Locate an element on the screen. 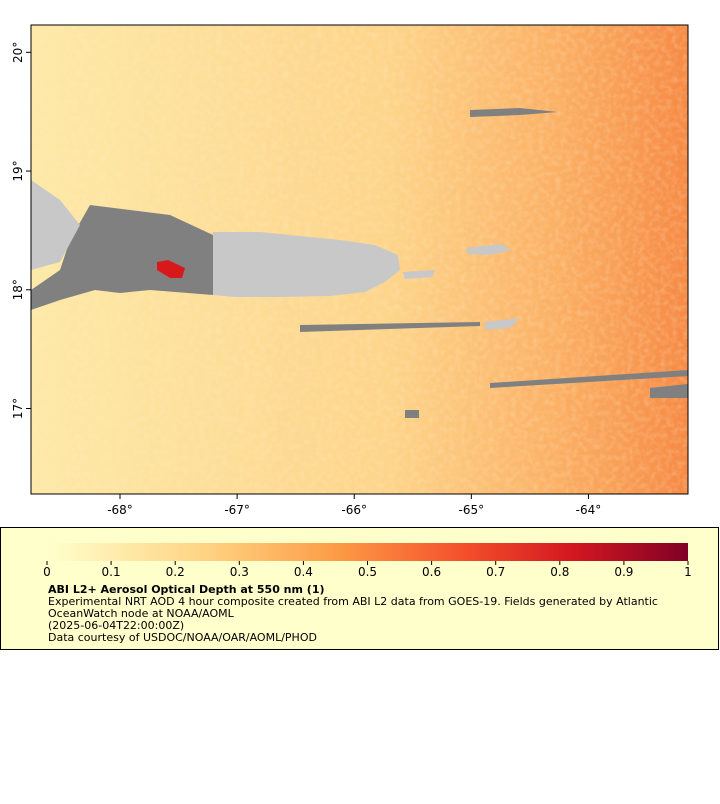  colorbar-tick-label: 0.6 is located at coordinates (431, 572).